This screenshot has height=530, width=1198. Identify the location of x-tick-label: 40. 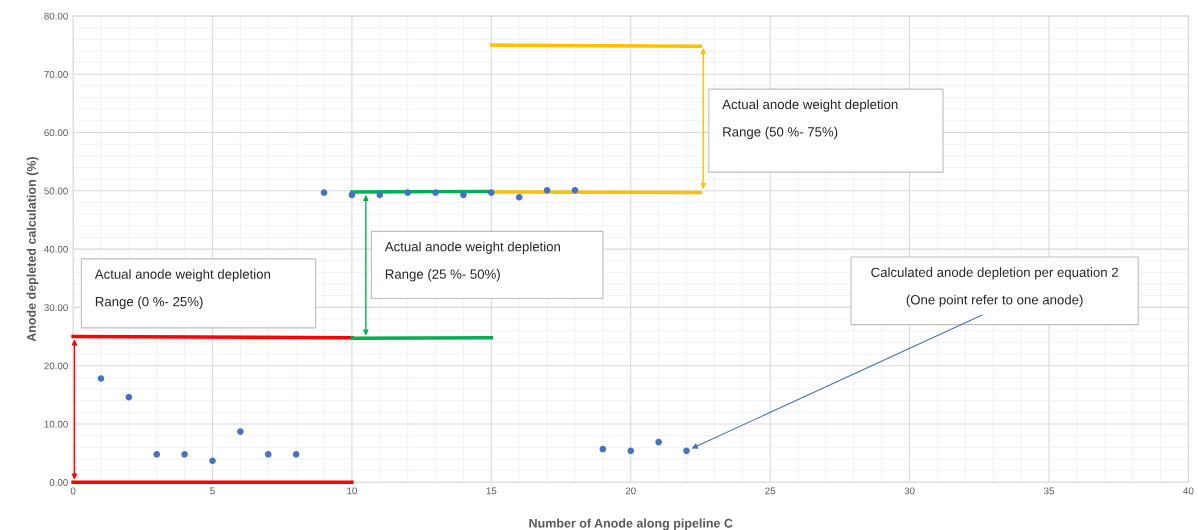
(1188, 491).